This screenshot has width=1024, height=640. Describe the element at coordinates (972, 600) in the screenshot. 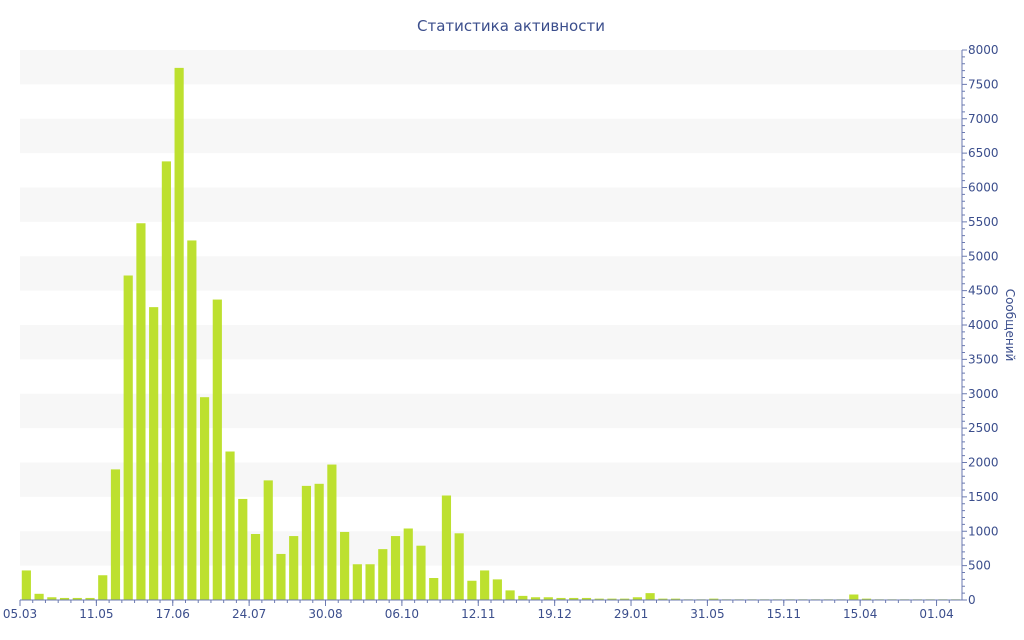

I see `y-tick-label: 0` at that location.